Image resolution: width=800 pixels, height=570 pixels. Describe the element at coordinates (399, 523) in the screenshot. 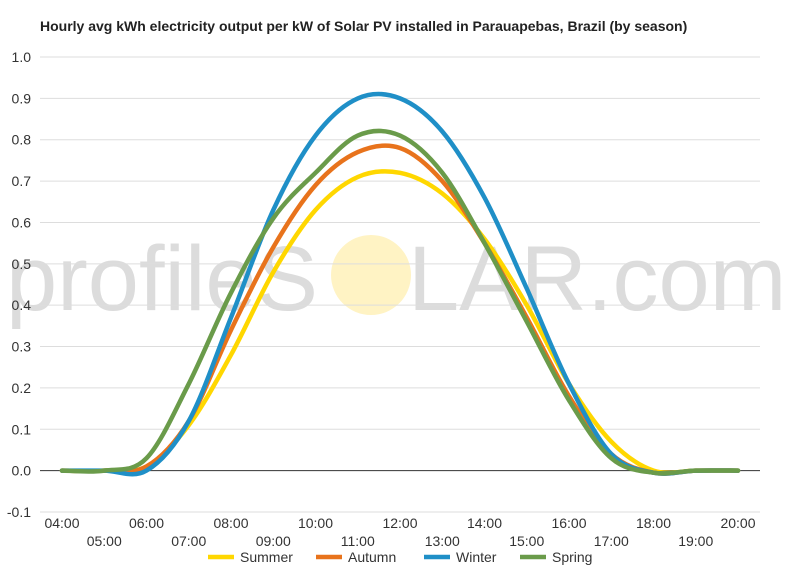

I see `x-tick-label: 12:00` at that location.